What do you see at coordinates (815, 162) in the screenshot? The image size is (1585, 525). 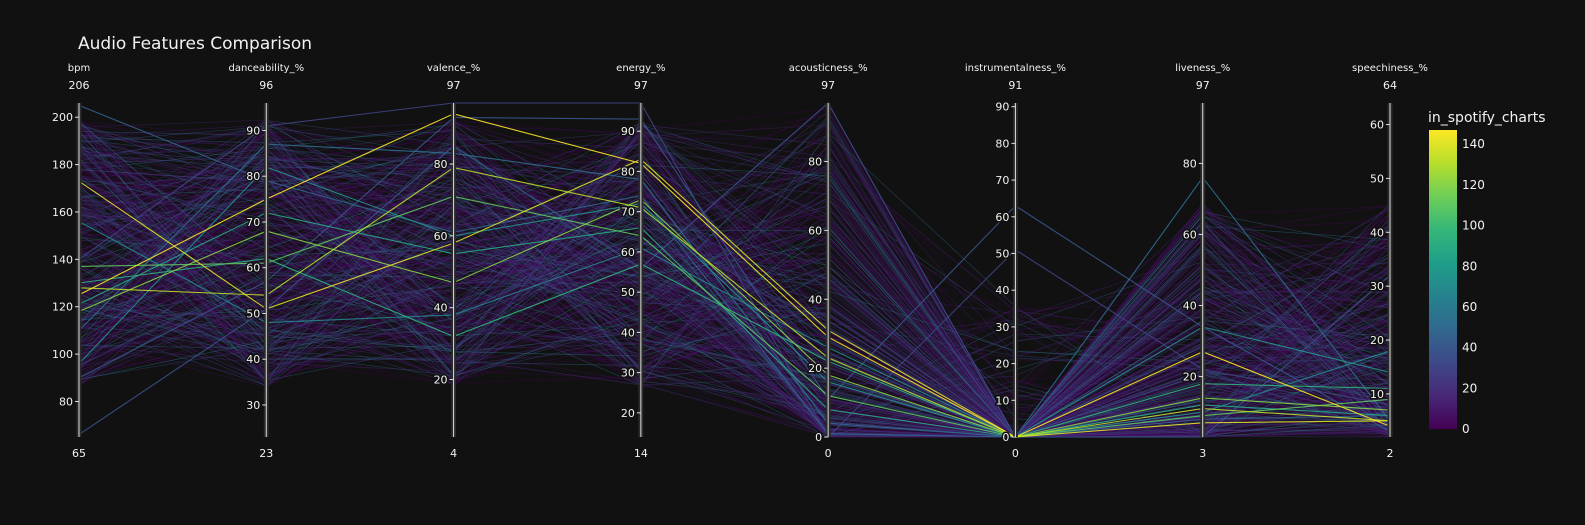 I see `axis-tick-label: 80` at bounding box center [815, 162].